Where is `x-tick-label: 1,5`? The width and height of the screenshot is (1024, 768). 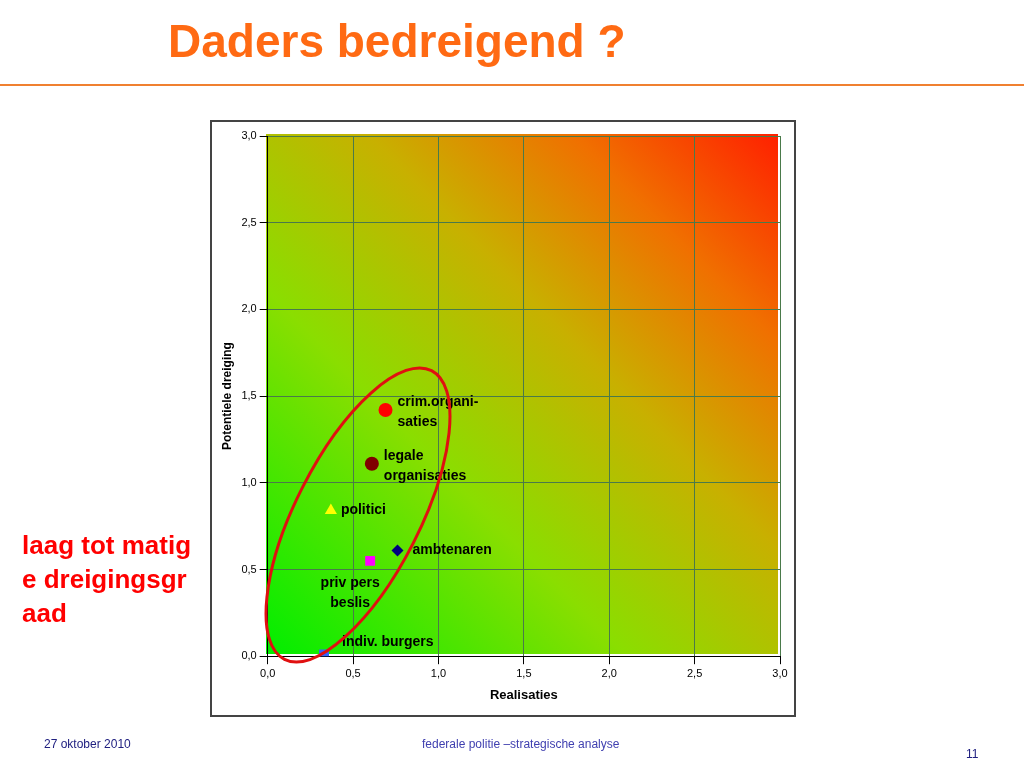
x-tick-label: 1,5 is located at coordinates (524, 672).